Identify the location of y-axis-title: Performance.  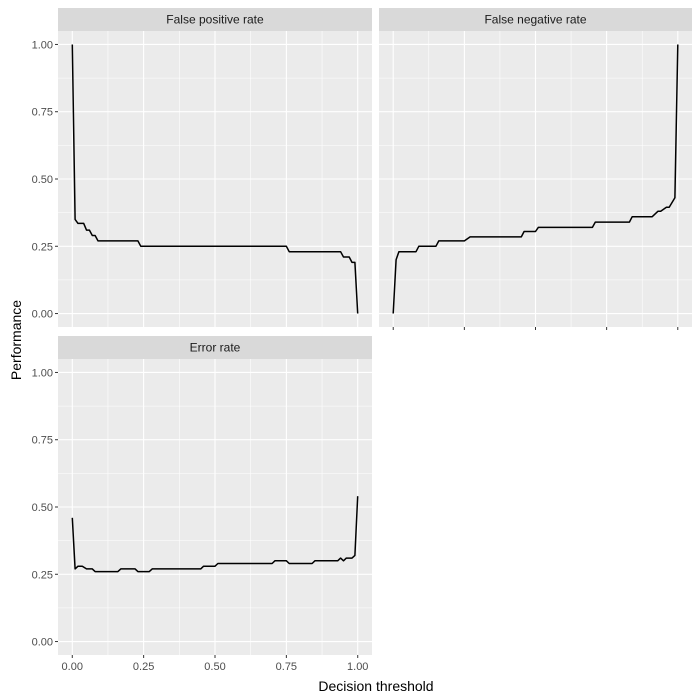
(16, 340).